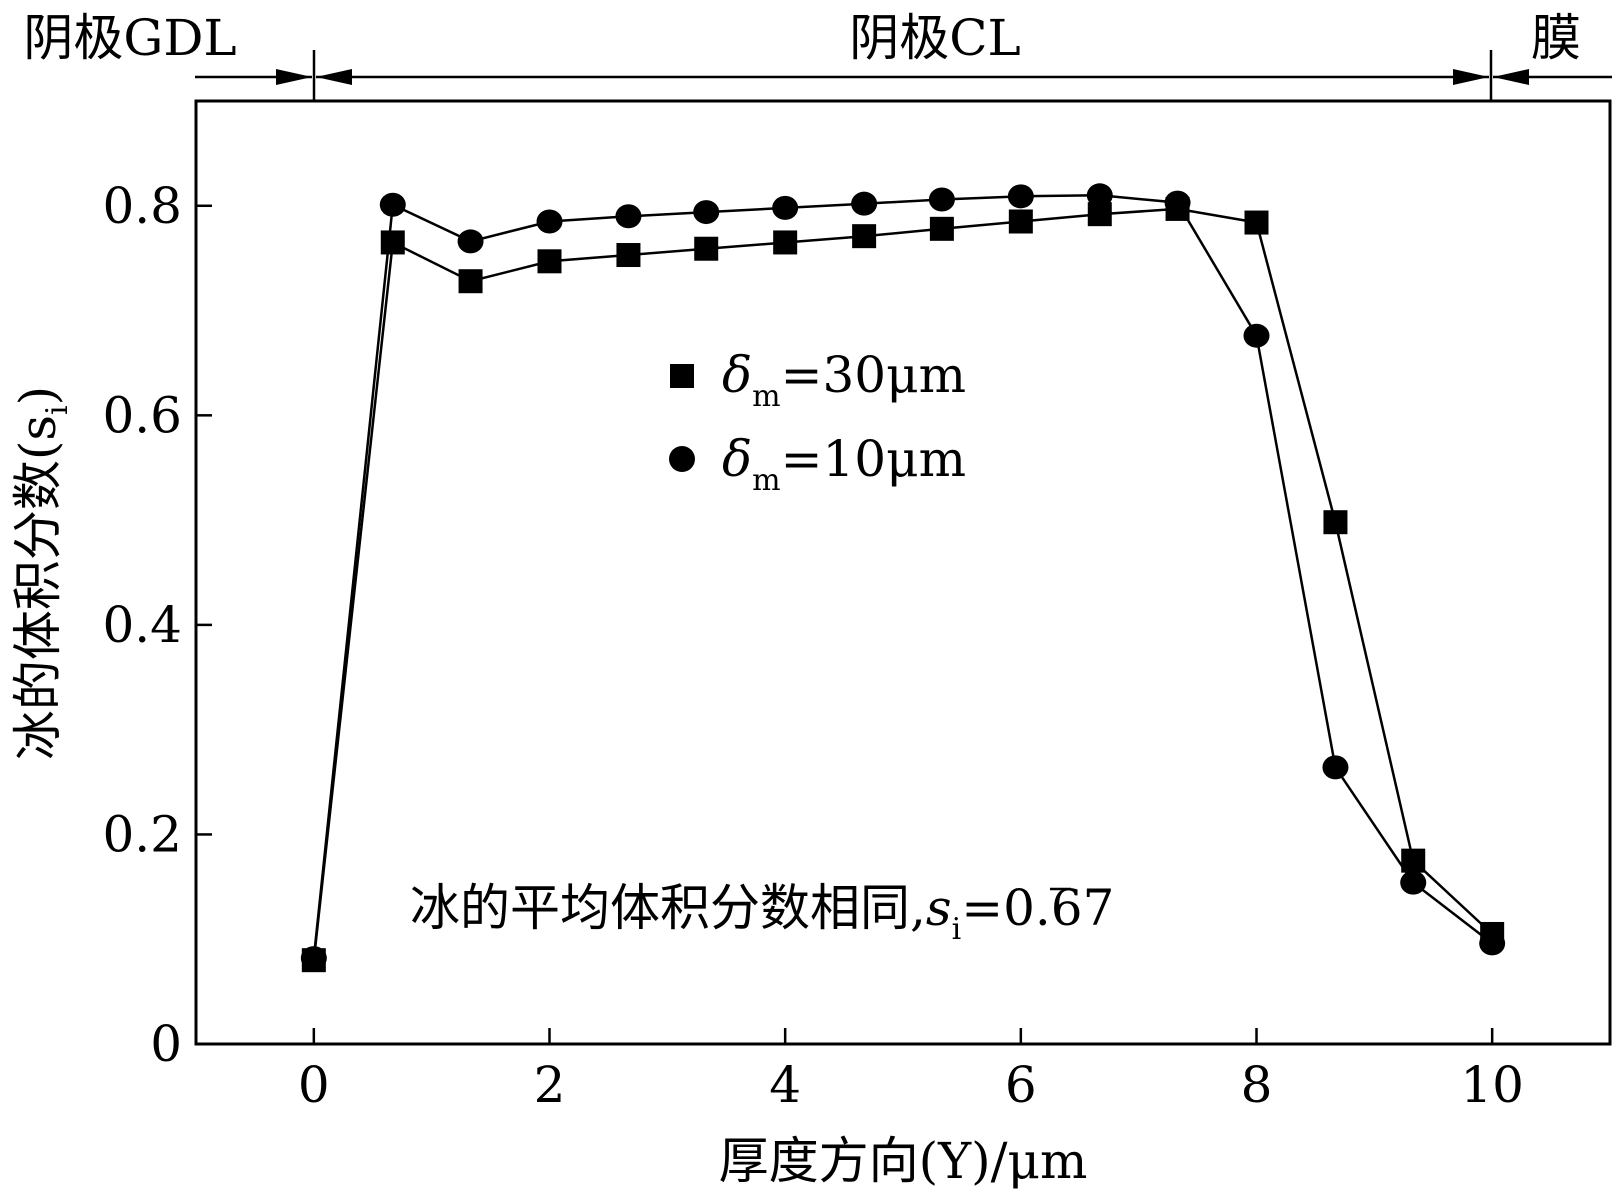  What do you see at coordinates (873, 459) in the screenshot?
I see `legend-value-10: =10μm` at bounding box center [873, 459].